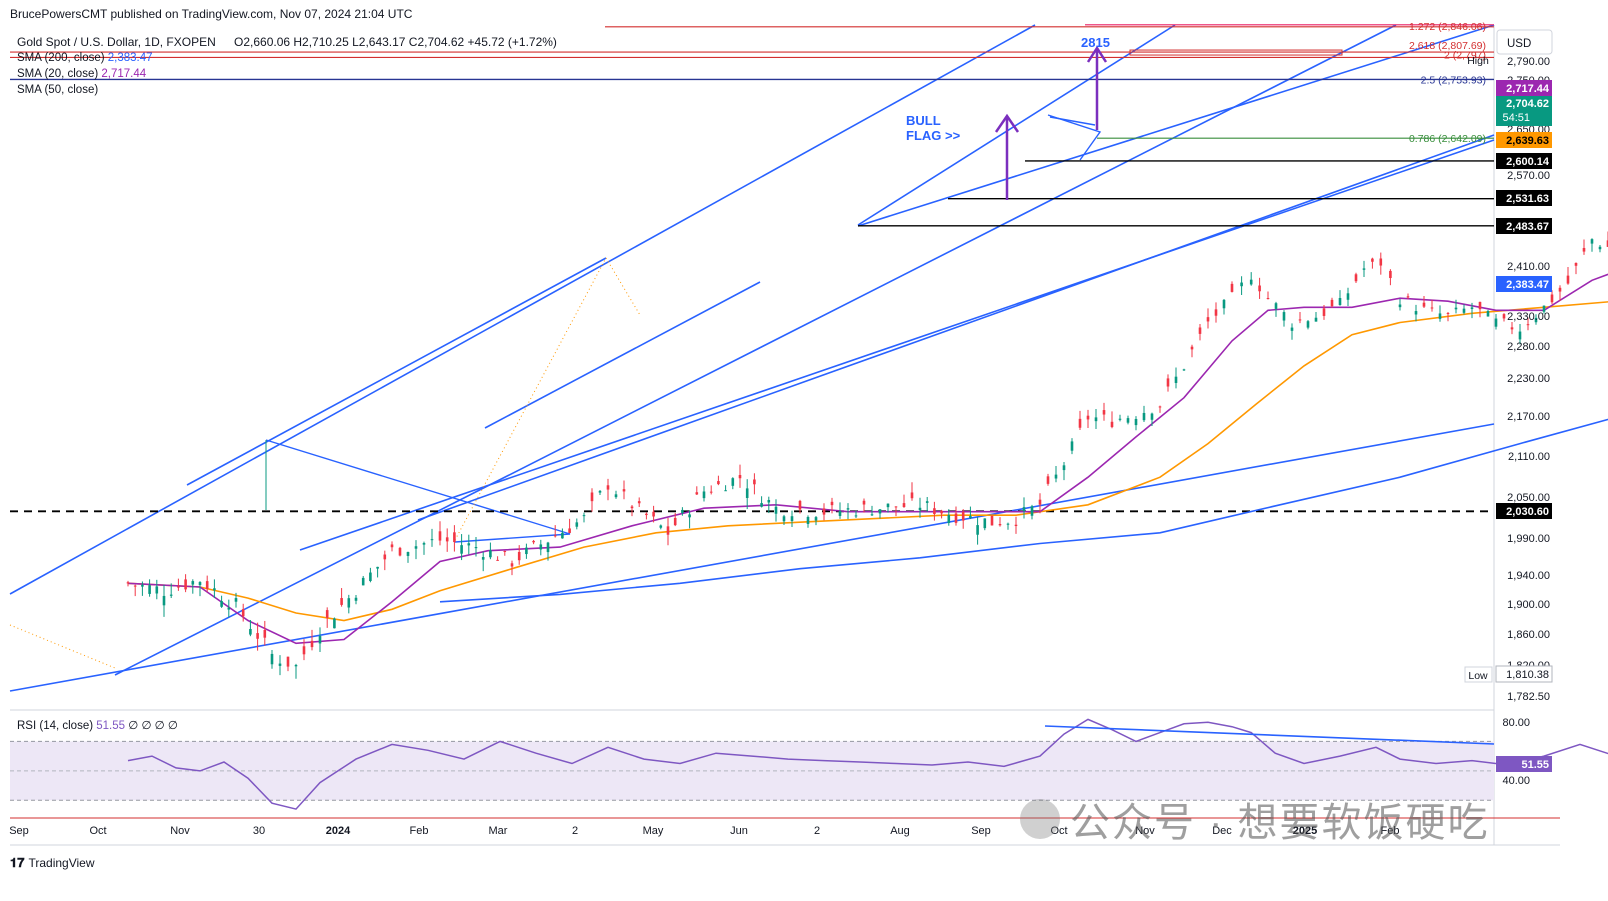  What do you see at coordinates (52, 863) in the screenshot?
I see `footer-brand: 𝟏𝟕 TradingView` at bounding box center [52, 863].